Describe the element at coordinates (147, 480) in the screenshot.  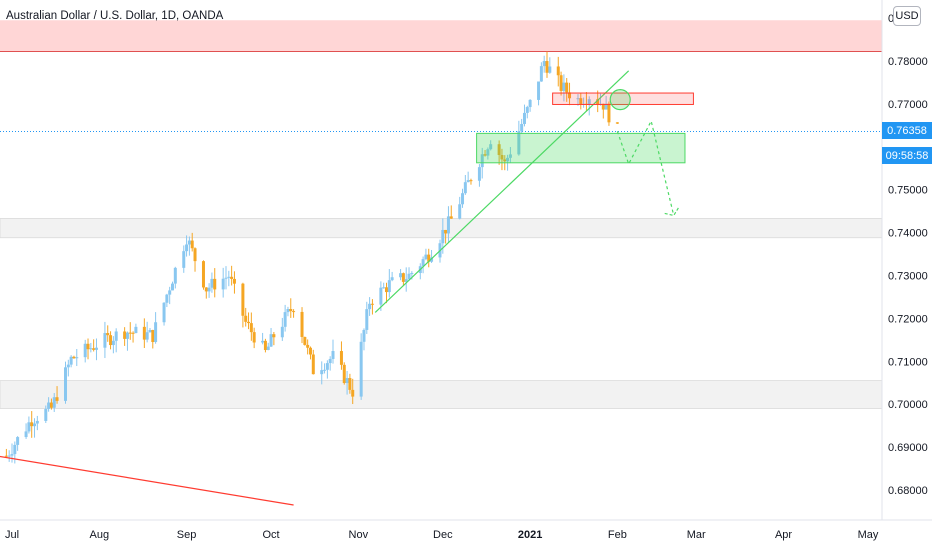
I see `red-downline` at that location.